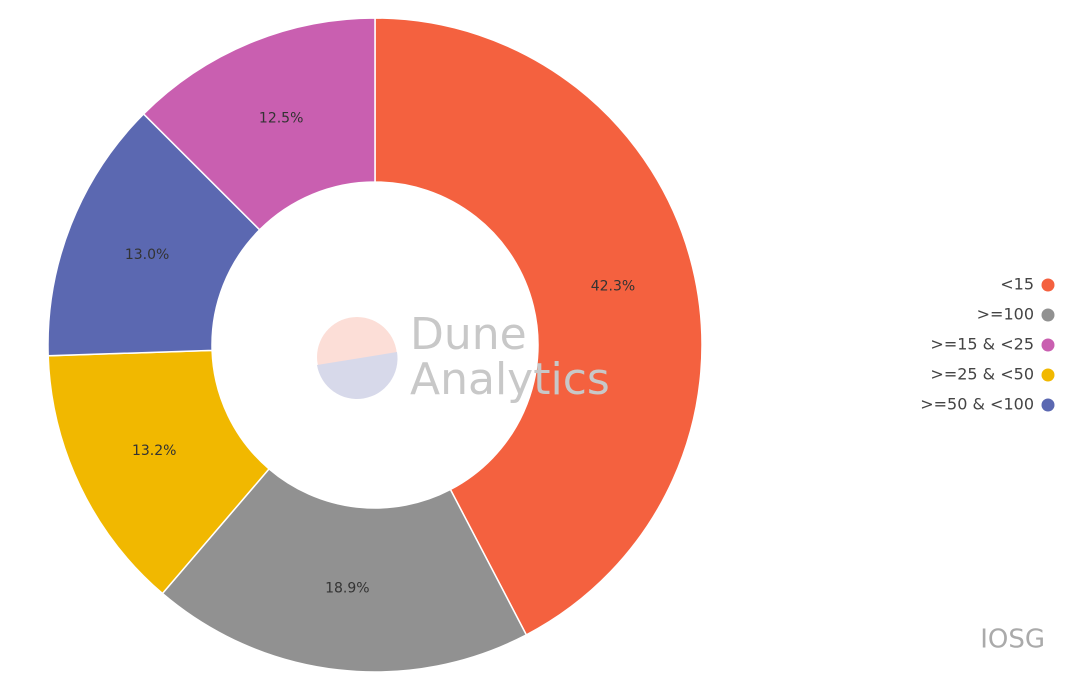 The image size is (1080, 685). What do you see at coordinates (1005, 314) in the screenshot?
I see `legend-label: >=100` at bounding box center [1005, 314].